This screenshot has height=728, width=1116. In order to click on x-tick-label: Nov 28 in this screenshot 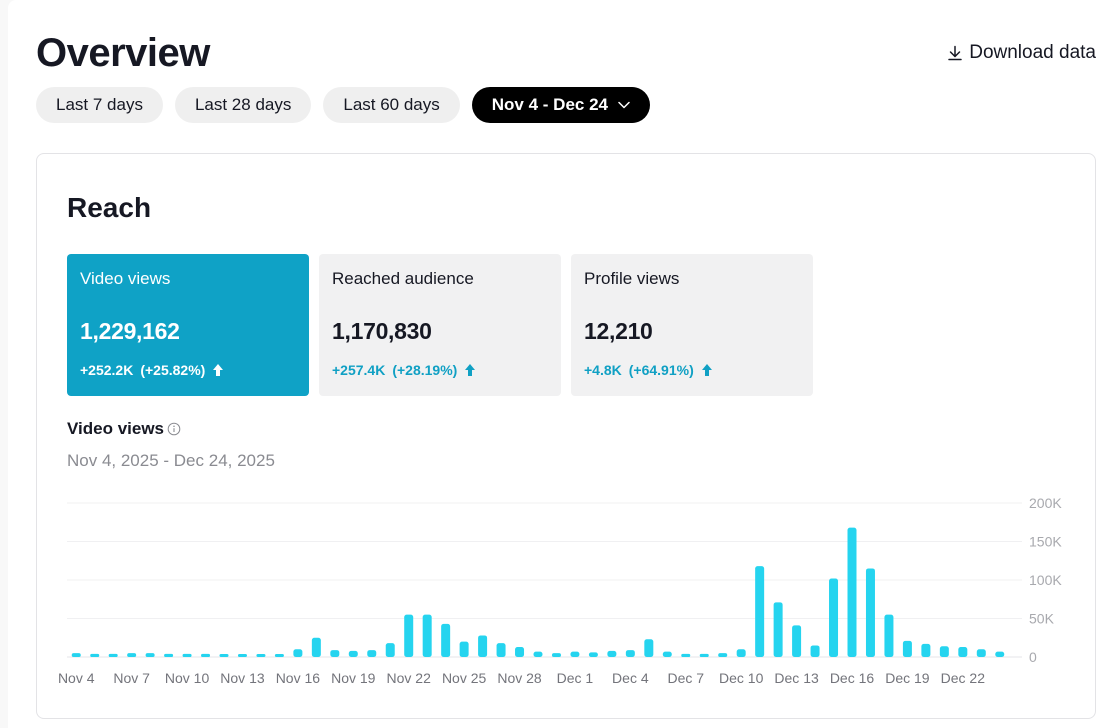, I will do `click(519, 678)`.